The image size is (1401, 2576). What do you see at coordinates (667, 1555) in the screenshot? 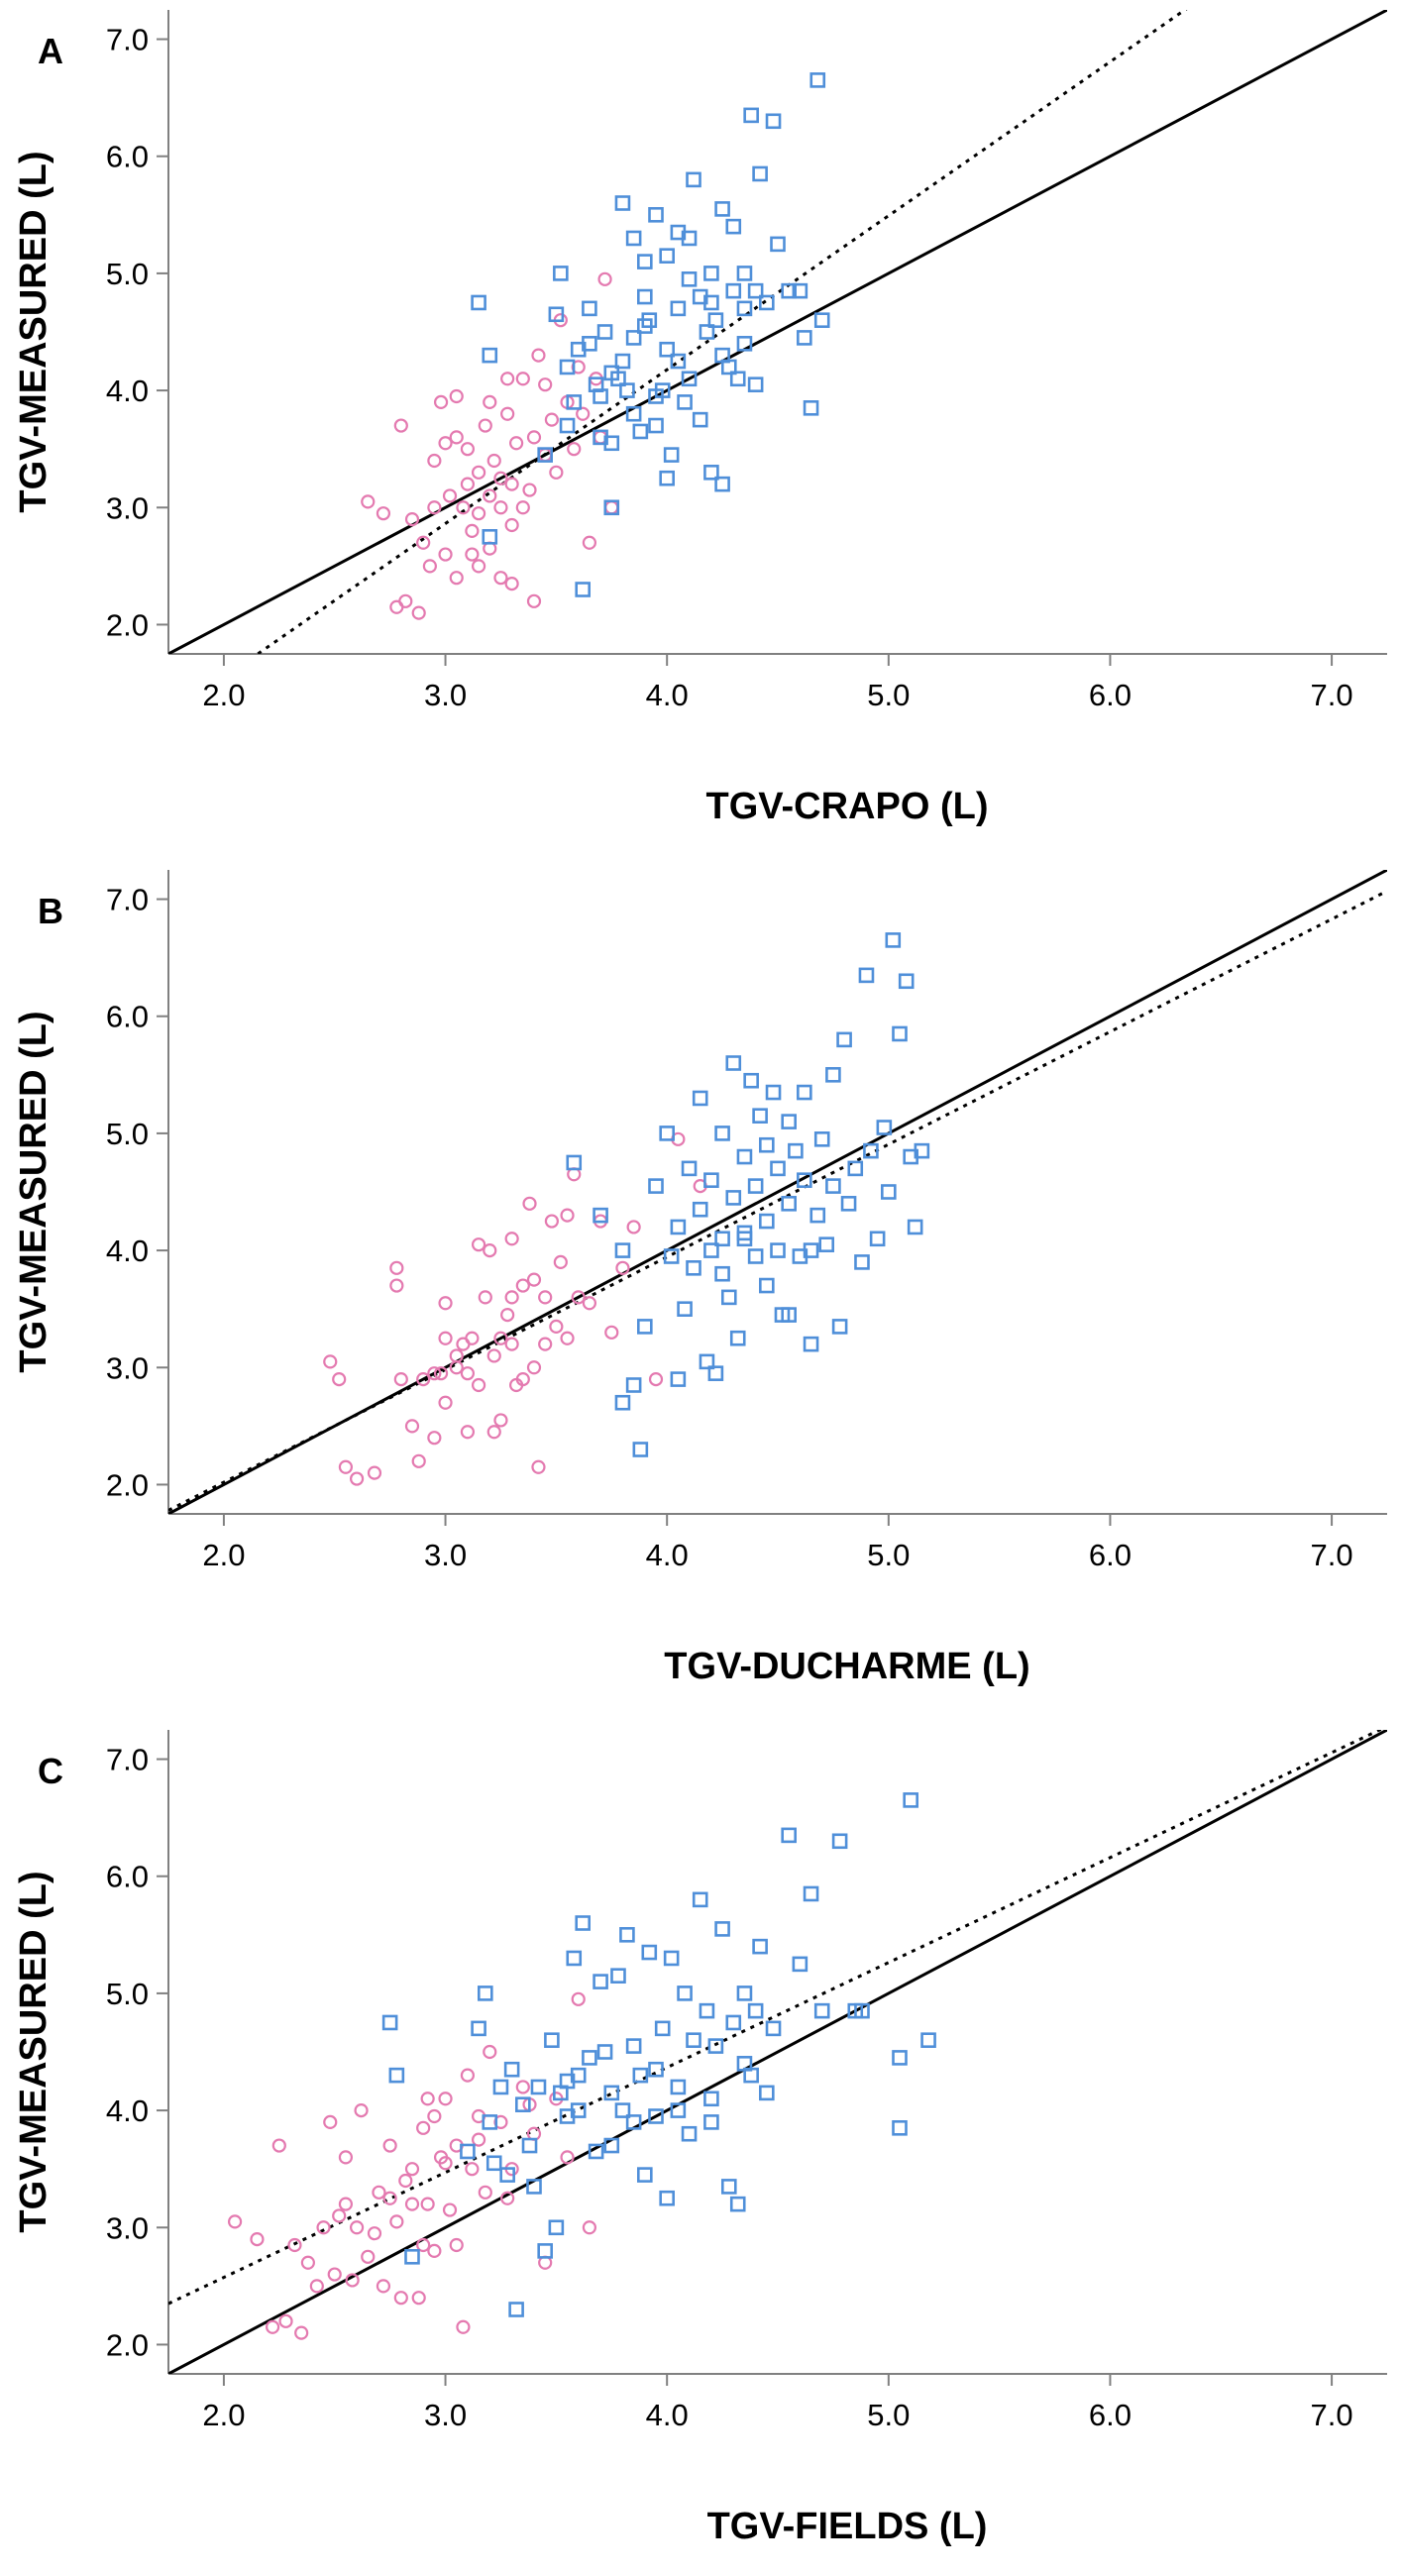
I see `x-tick-label: 4.0` at bounding box center [667, 1555].